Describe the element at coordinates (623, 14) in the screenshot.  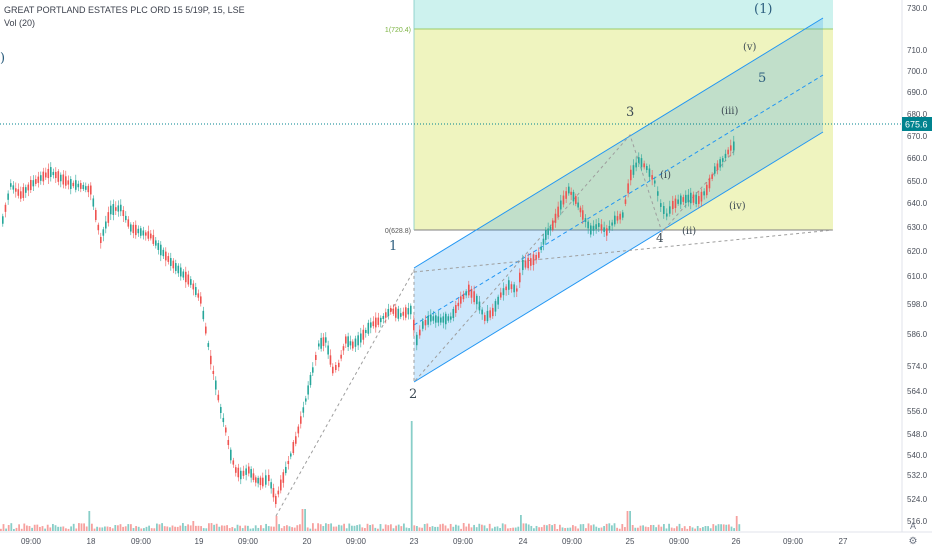
I see `fib-zone-upper` at that location.